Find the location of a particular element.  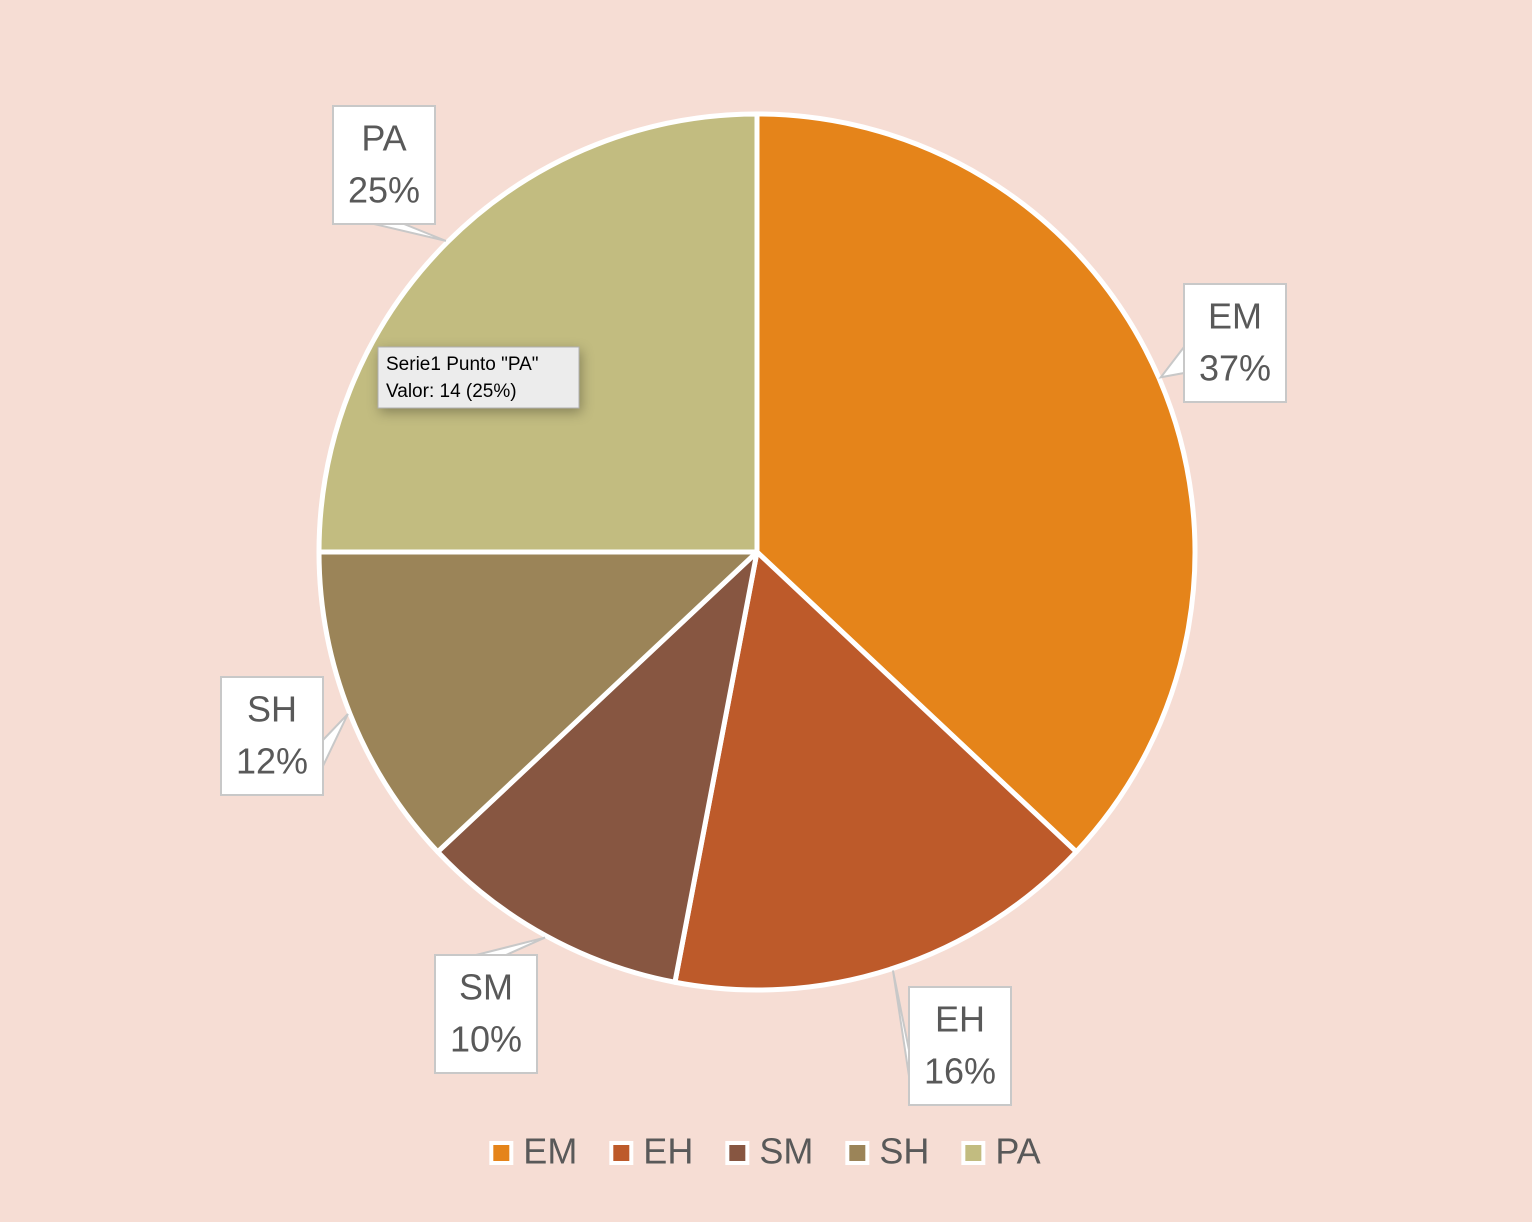

tooltip: Serie1 Punto "PA" Valor: 14 (25%) is located at coordinates (478, 377).